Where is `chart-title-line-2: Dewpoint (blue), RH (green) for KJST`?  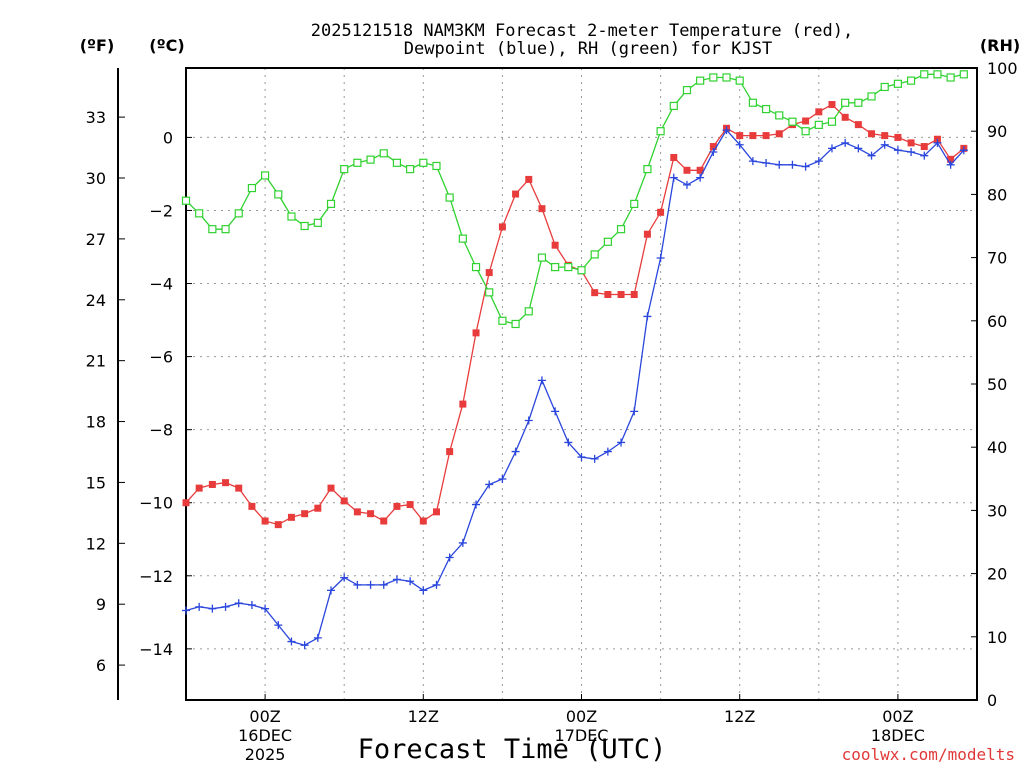 chart-title-line-2: Dewpoint (blue), RH (green) for KJST is located at coordinates (588, 49).